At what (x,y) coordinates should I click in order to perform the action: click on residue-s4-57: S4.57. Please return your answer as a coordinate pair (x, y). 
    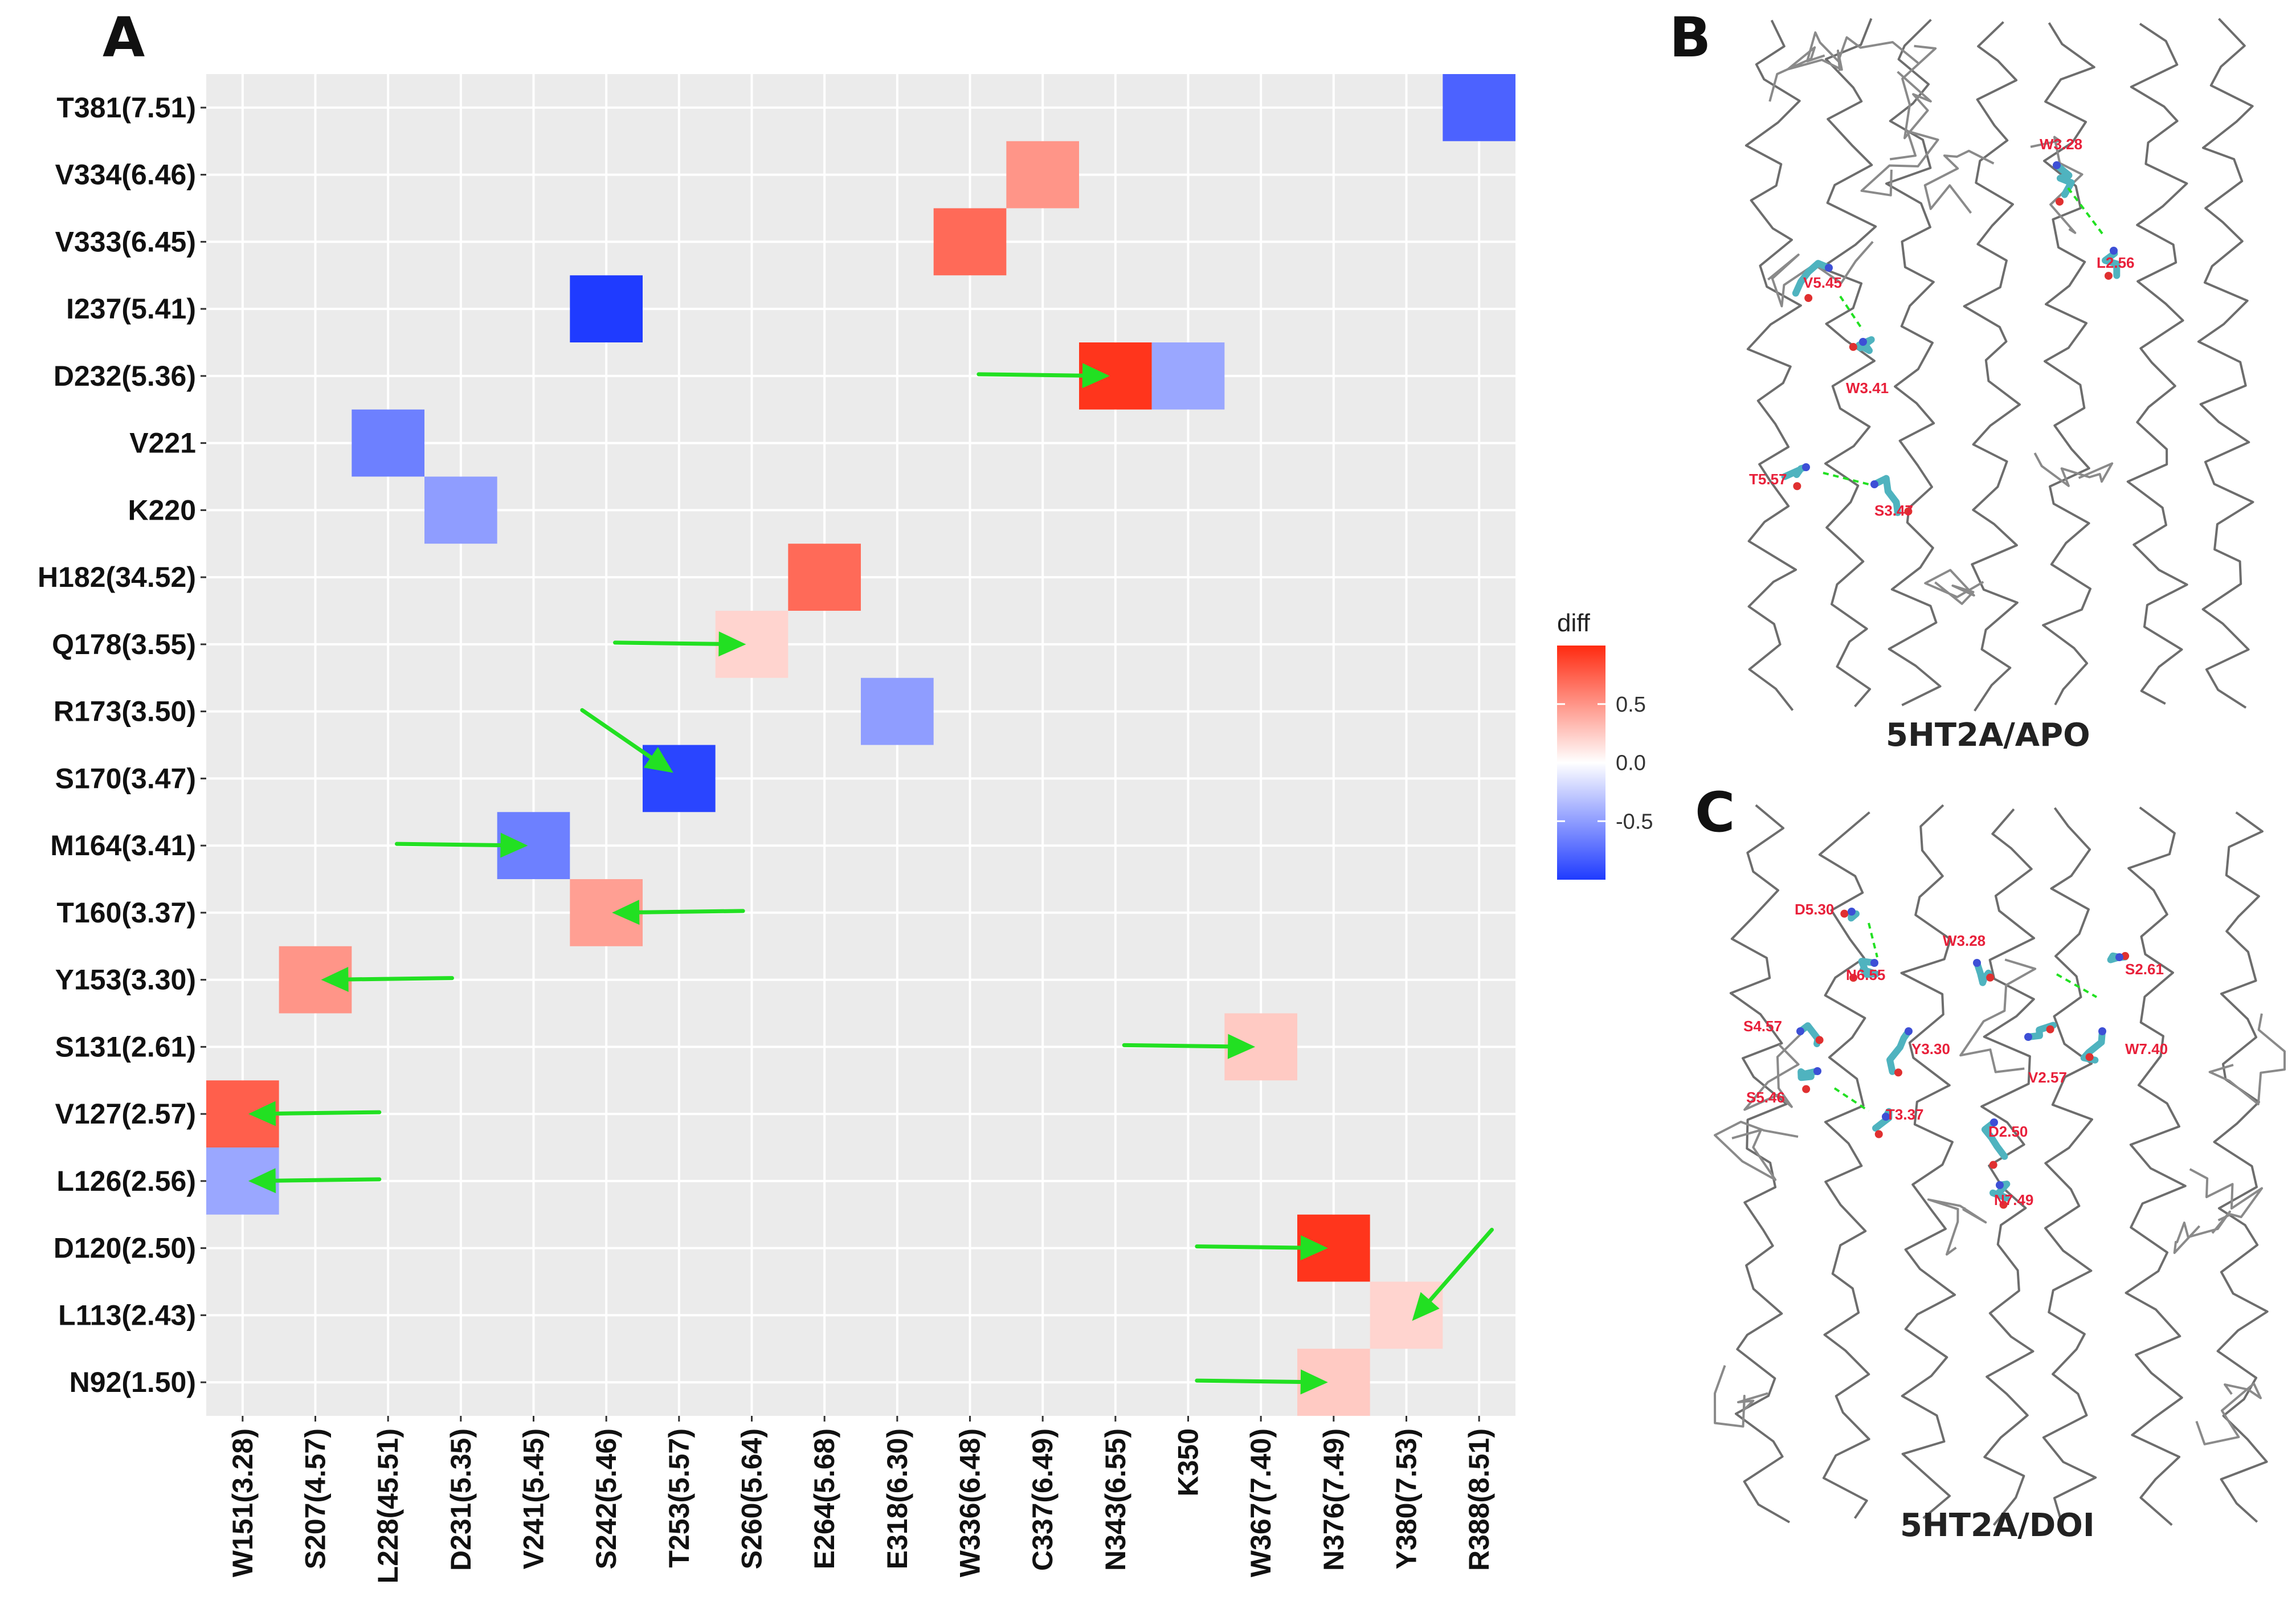
    Looking at the image, I should click on (1784, 1032).